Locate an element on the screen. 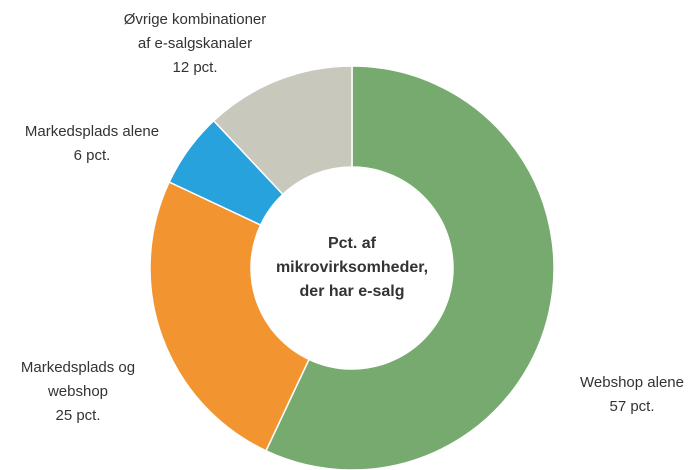 The height and width of the screenshot is (470, 694). segment-label: Markedsplads og webshop is located at coordinates (78, 379).